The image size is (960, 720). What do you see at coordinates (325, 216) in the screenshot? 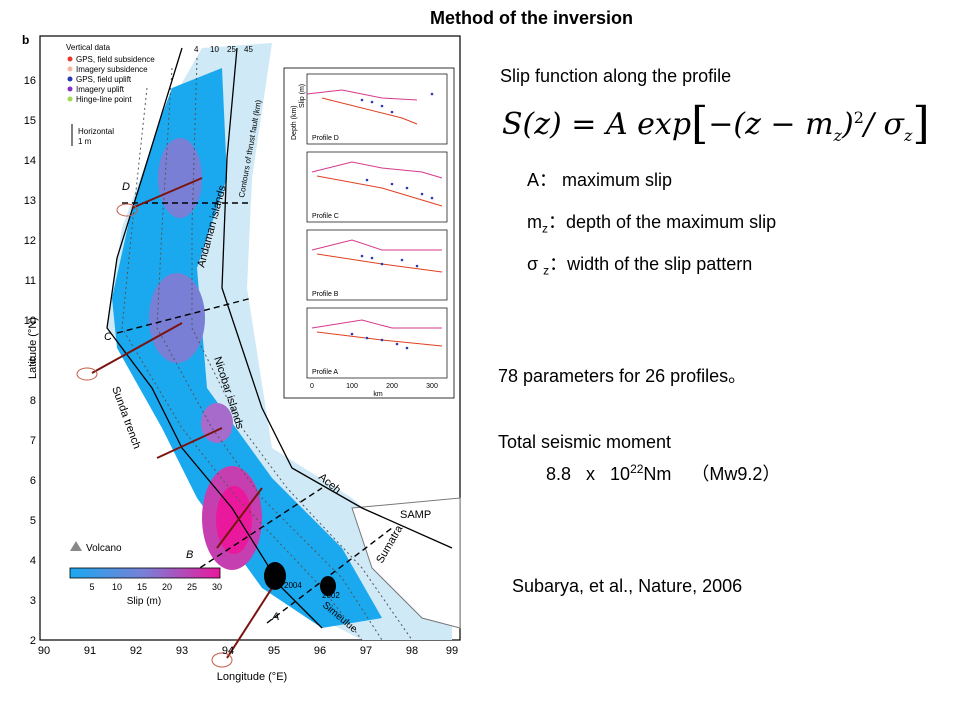
I see `profile-label: Profile C` at bounding box center [325, 216].